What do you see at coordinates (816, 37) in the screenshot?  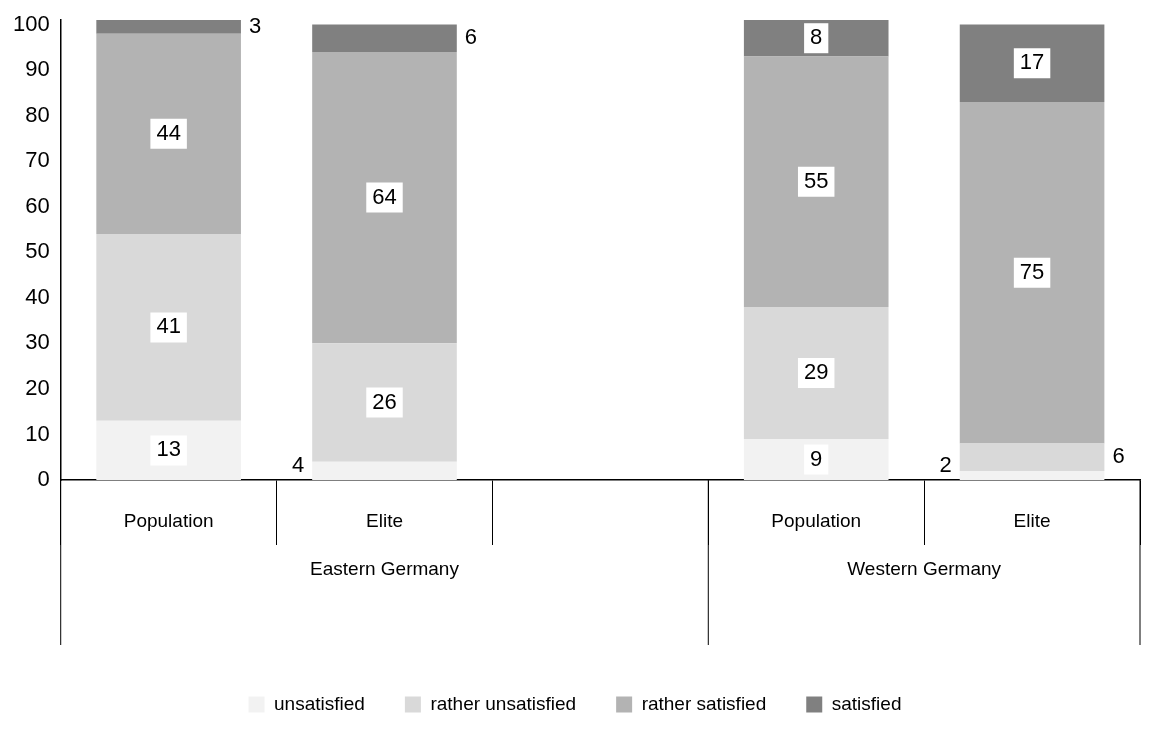 I see `data-label: 8` at bounding box center [816, 37].